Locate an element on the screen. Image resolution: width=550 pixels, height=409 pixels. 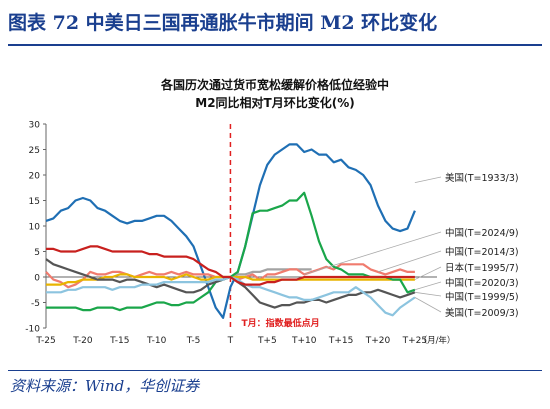
legend-label-2: 中国(T=2014/3) is located at coordinates (482, 252).